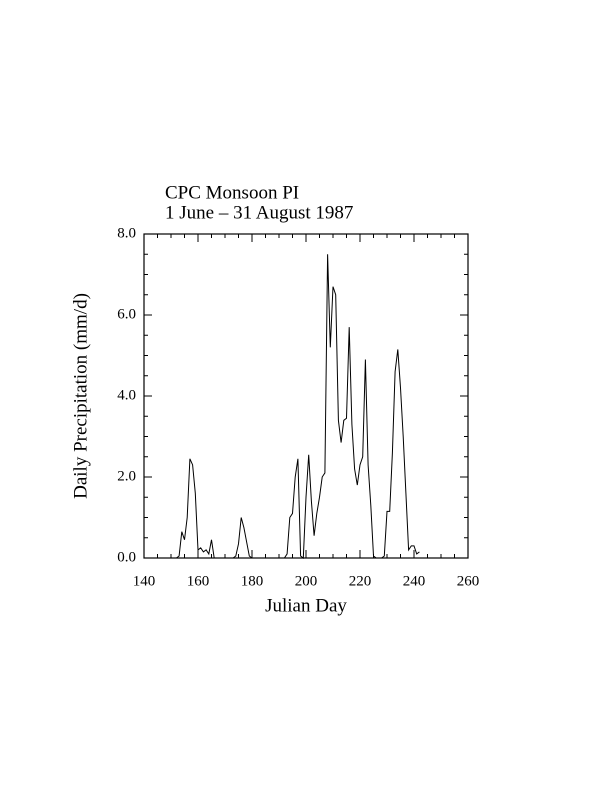 The image size is (612, 792). I want to click on chart-subtitle: 1 June – 31 August 1987, so click(259, 212).